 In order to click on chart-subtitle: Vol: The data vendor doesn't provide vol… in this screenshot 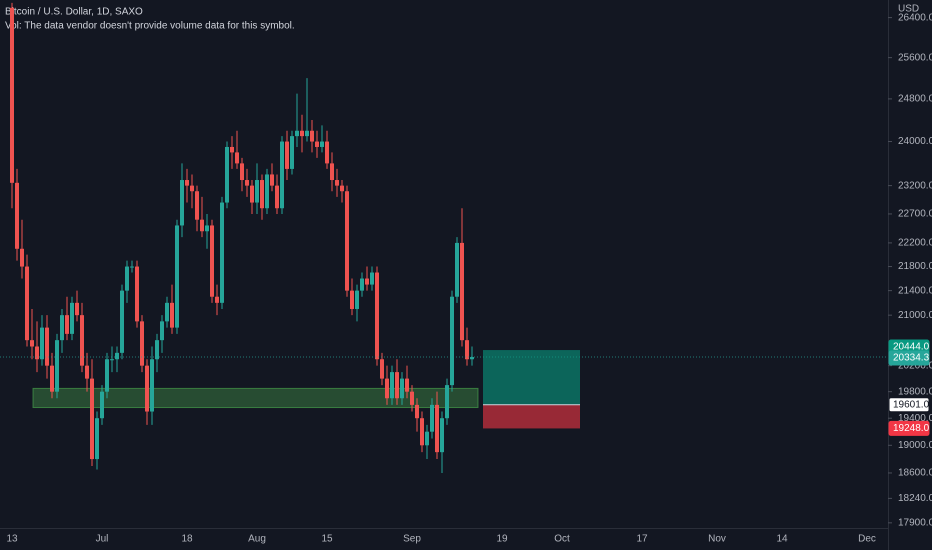, I will do `click(150, 26)`.